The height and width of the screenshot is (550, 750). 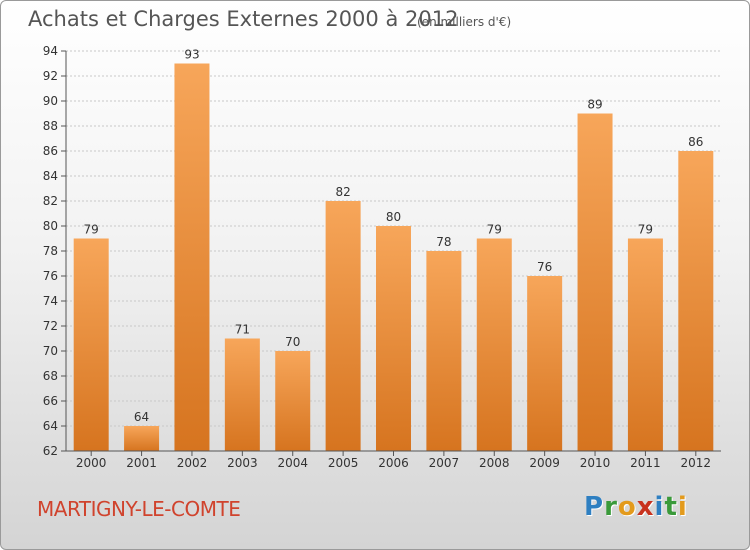 I want to click on x-tick-label-2001: 2001, so click(x=141, y=463).